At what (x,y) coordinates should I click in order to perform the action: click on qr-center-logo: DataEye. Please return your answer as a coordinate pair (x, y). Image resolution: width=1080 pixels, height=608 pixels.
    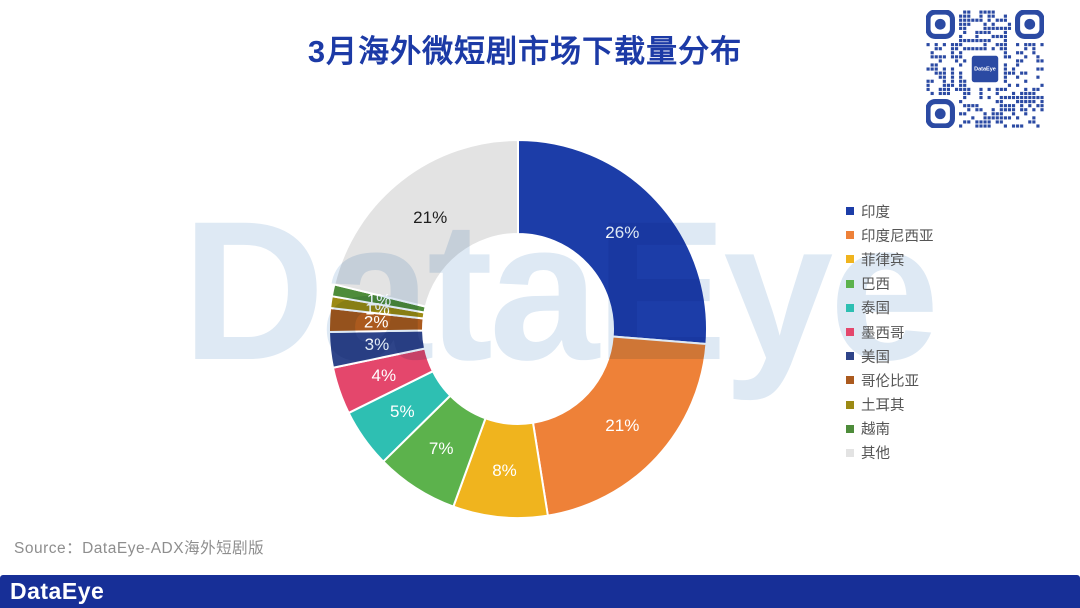
    Looking at the image, I should click on (985, 70).